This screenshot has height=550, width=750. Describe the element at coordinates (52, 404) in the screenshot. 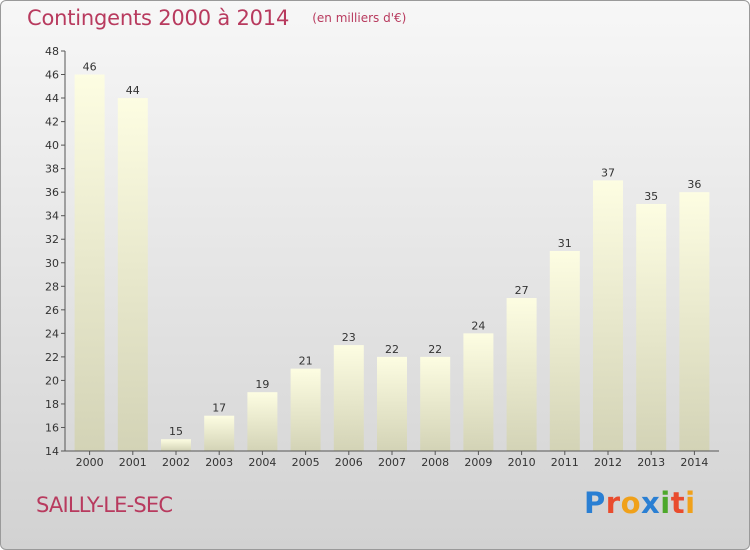

I see `y-tick-label-18: 18` at that location.